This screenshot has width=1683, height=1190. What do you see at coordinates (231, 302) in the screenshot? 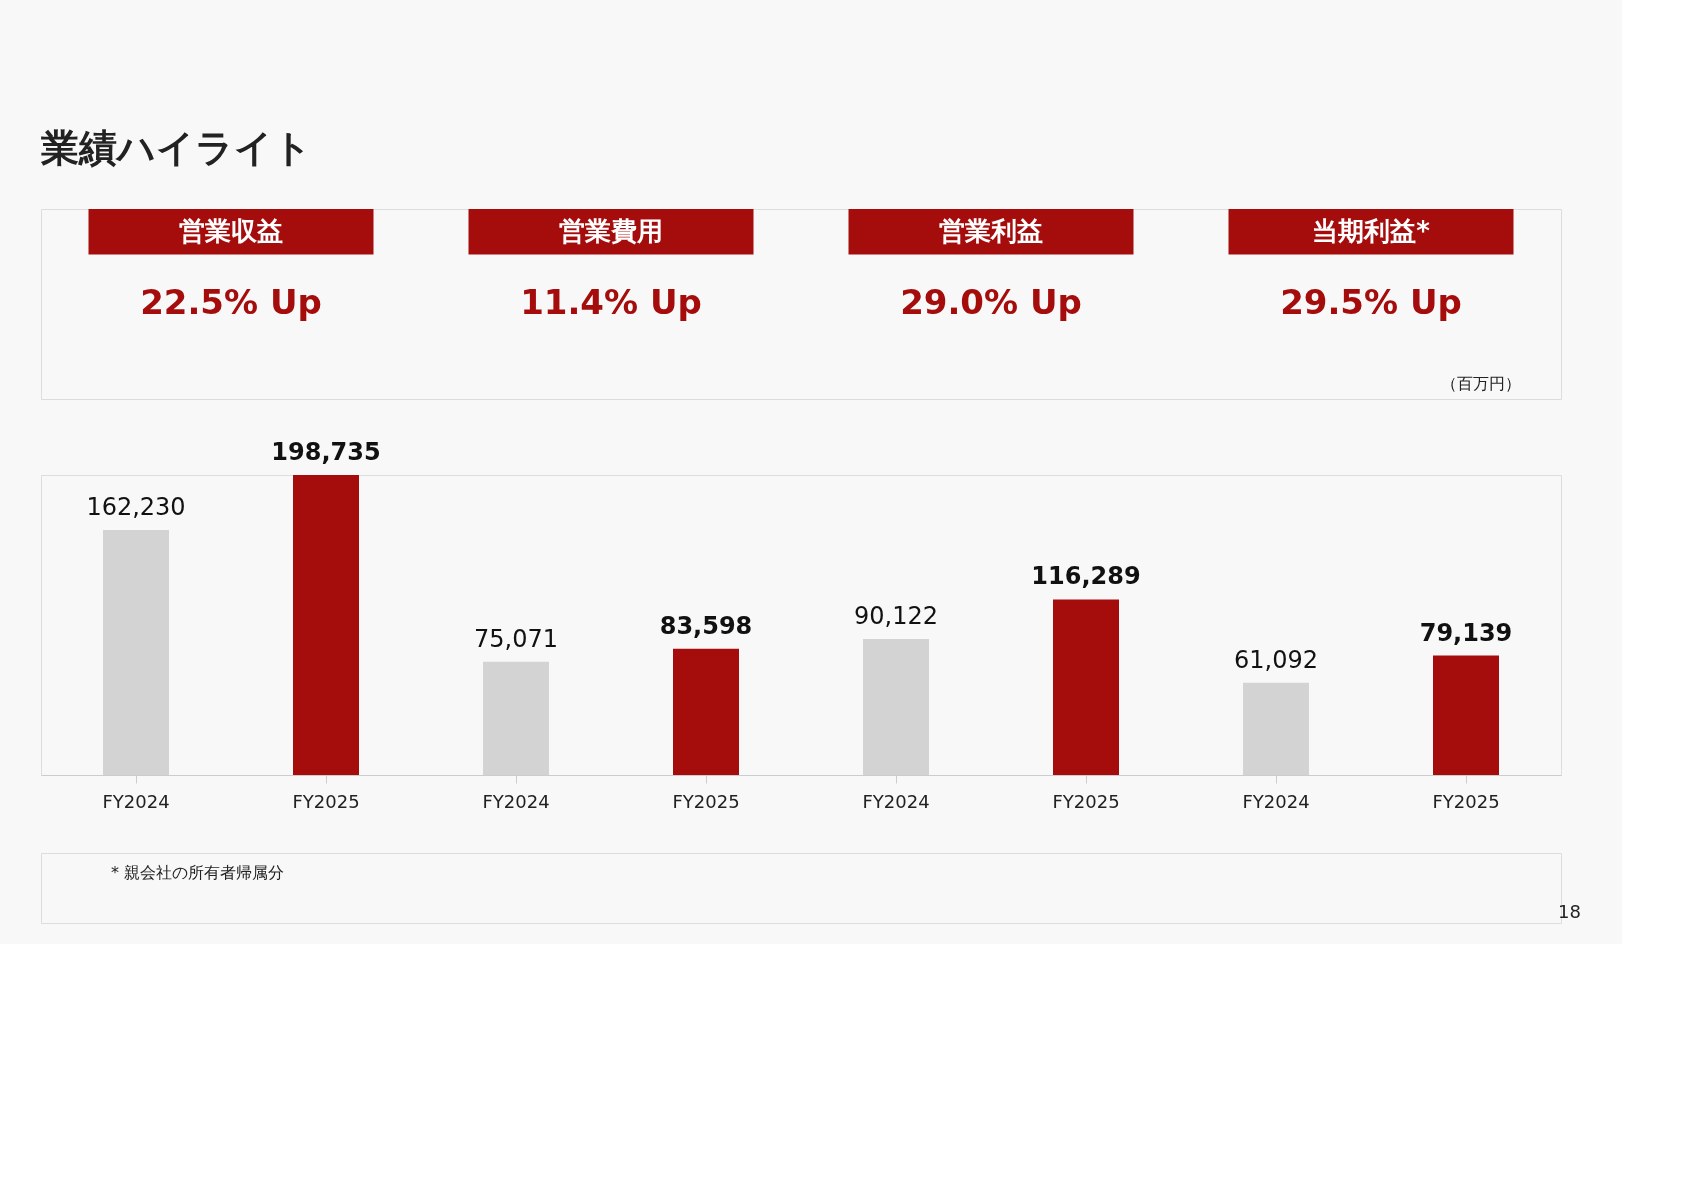
I see `text: 22.5% Up` at bounding box center [231, 302].